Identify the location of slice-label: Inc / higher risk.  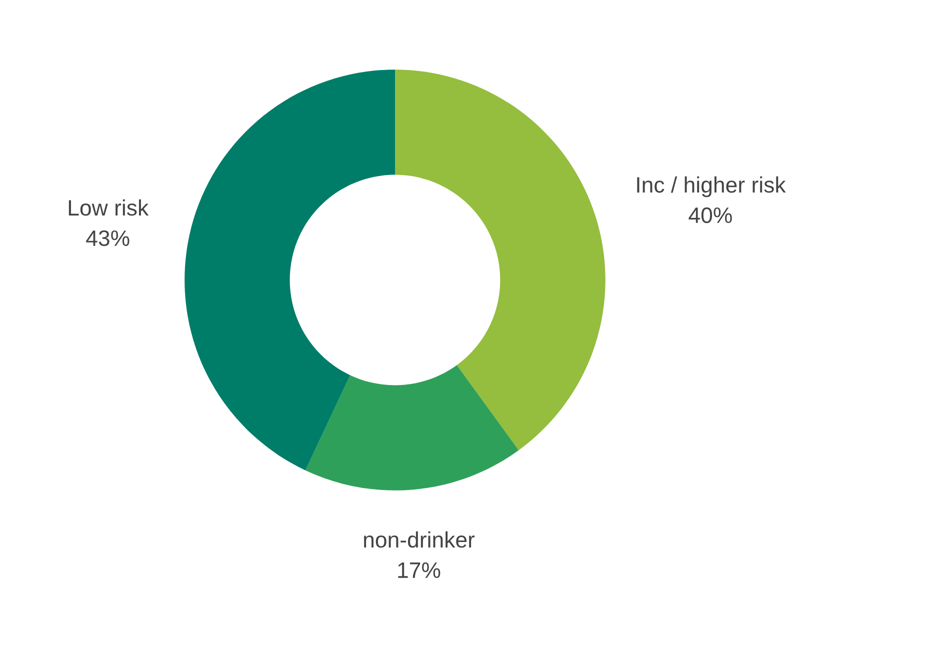
(711, 187).